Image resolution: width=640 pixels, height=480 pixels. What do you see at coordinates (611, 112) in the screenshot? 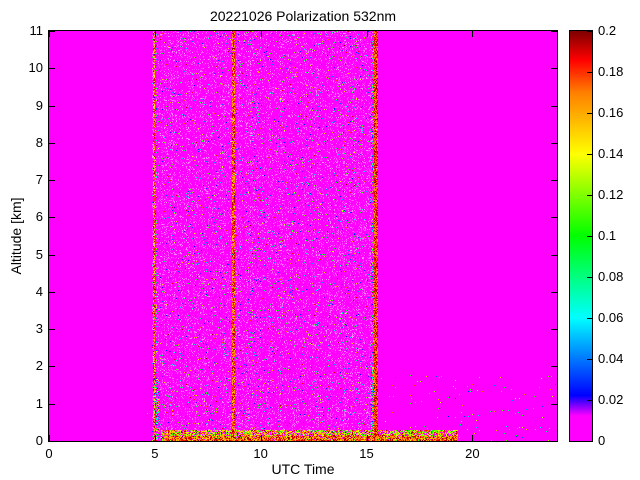
I see `colorbar-tick-label: 0.16` at bounding box center [611, 112].